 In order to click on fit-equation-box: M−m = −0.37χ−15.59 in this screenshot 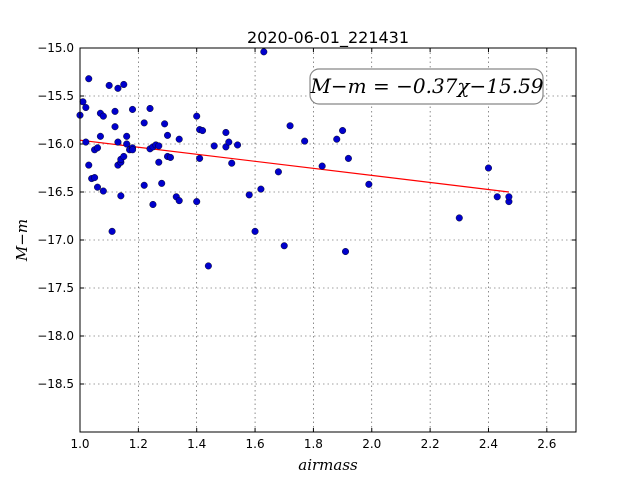, I will do `click(426, 86)`.